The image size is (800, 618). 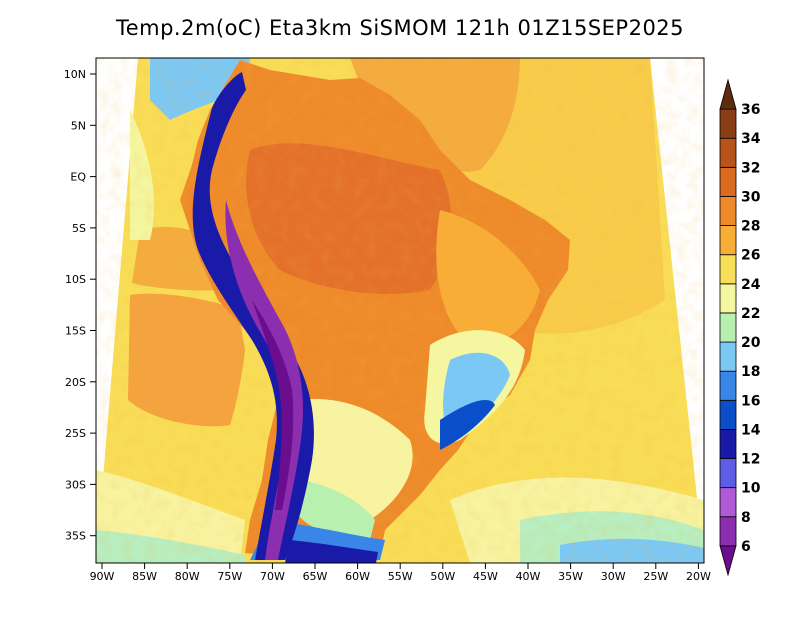 What do you see at coordinates (331, 551) in the screenshot?
I see `patagonia-colder` at bounding box center [331, 551].